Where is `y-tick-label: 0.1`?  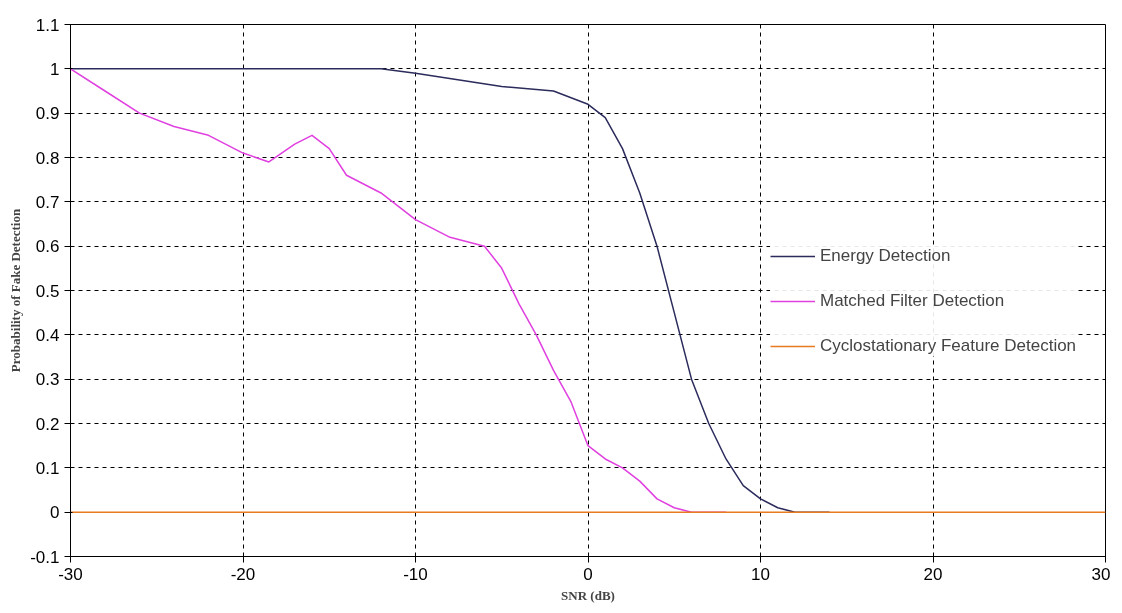 y-tick-label: 0.1 is located at coordinates (47, 468).